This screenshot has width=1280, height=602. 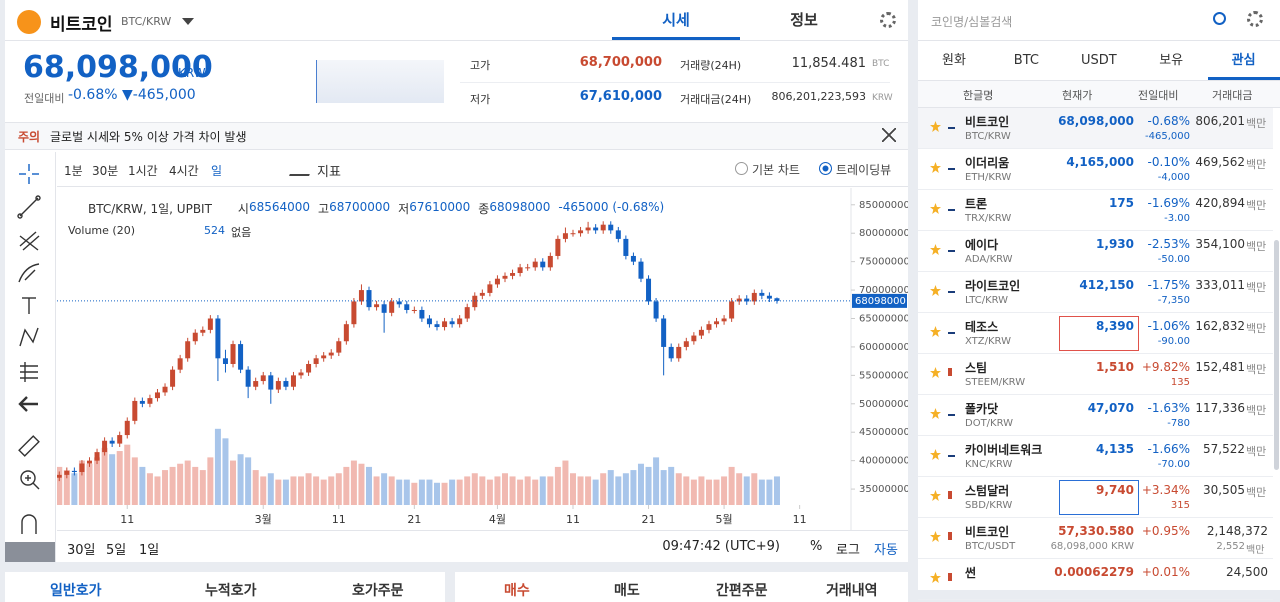 What do you see at coordinates (1178, 423) in the screenshot?
I see `change-amount: -780` at bounding box center [1178, 423].